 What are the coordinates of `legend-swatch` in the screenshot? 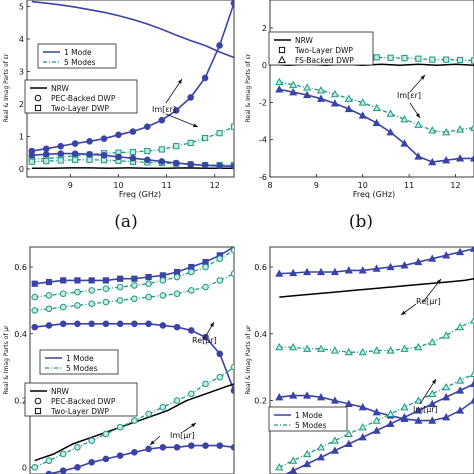 It's located at (282, 59).